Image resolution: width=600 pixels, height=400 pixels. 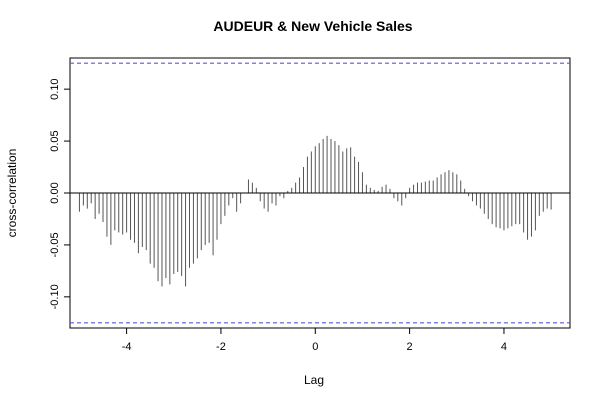 I want to click on x-tick-label: 2, so click(x=410, y=347).